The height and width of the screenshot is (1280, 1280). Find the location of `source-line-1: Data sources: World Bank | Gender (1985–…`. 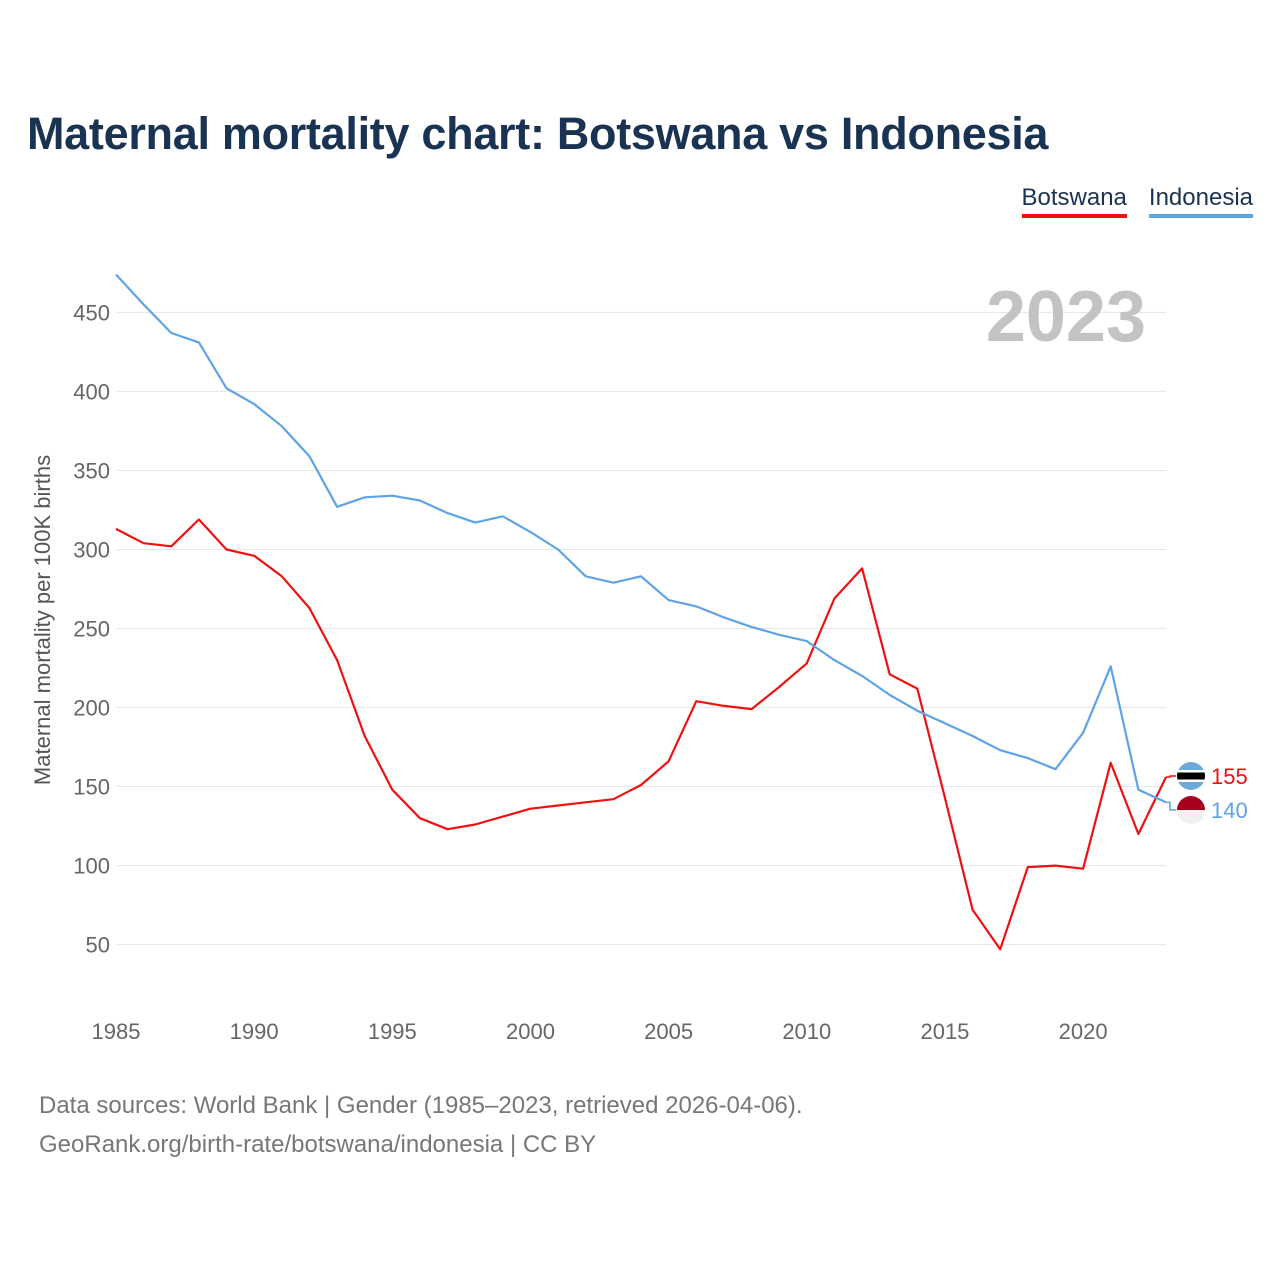

source-line-1: Data sources: World Bank | Gender (1985–… is located at coordinates (421, 1105).